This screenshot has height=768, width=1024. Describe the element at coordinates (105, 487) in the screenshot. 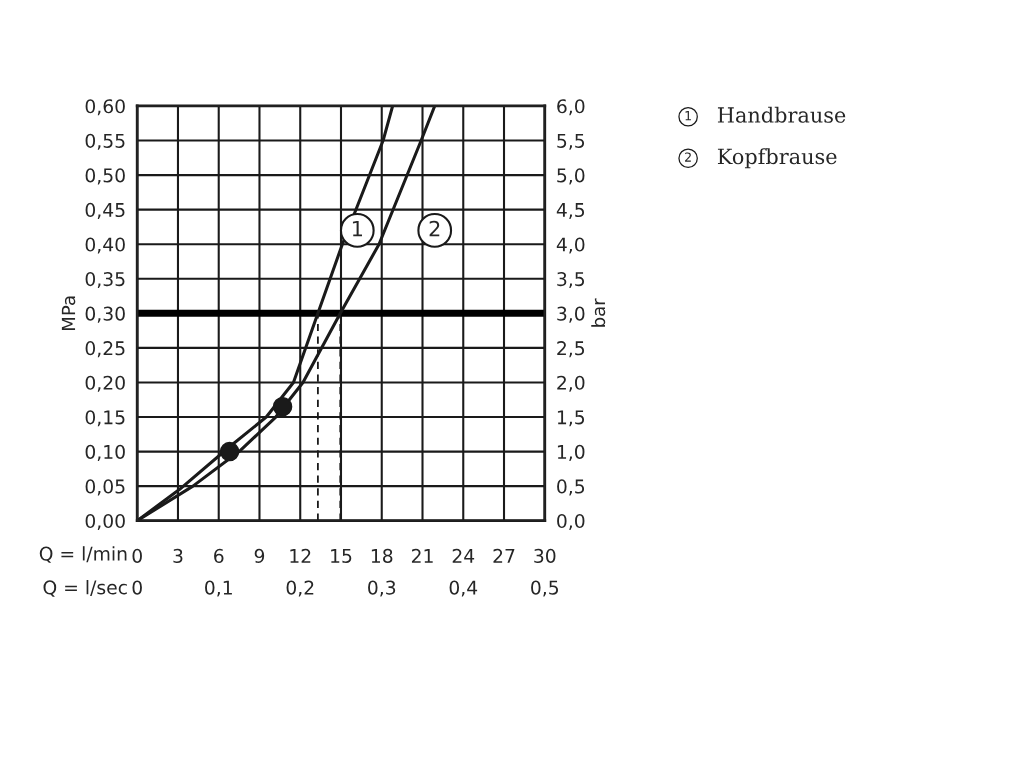

I see `y-tick-label: 0,05` at that location.